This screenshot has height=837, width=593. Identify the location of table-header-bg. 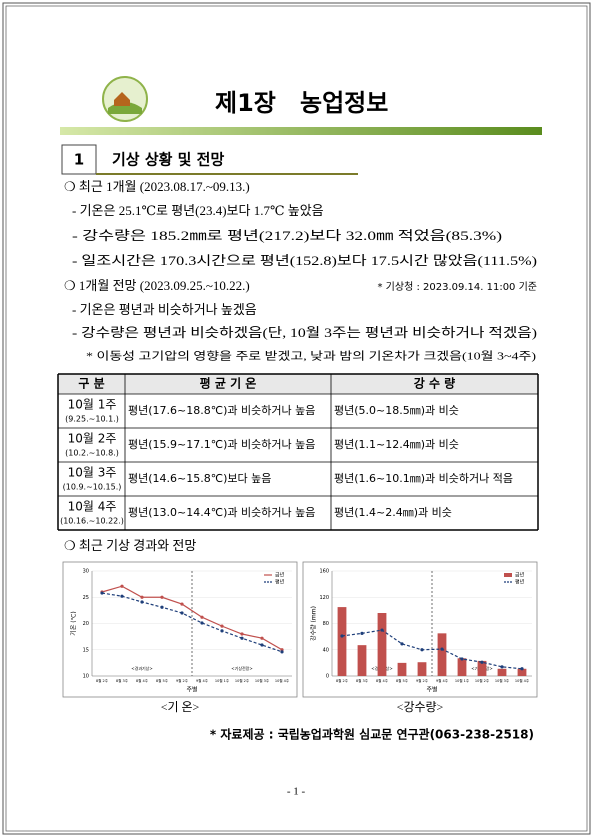
(298, 384).